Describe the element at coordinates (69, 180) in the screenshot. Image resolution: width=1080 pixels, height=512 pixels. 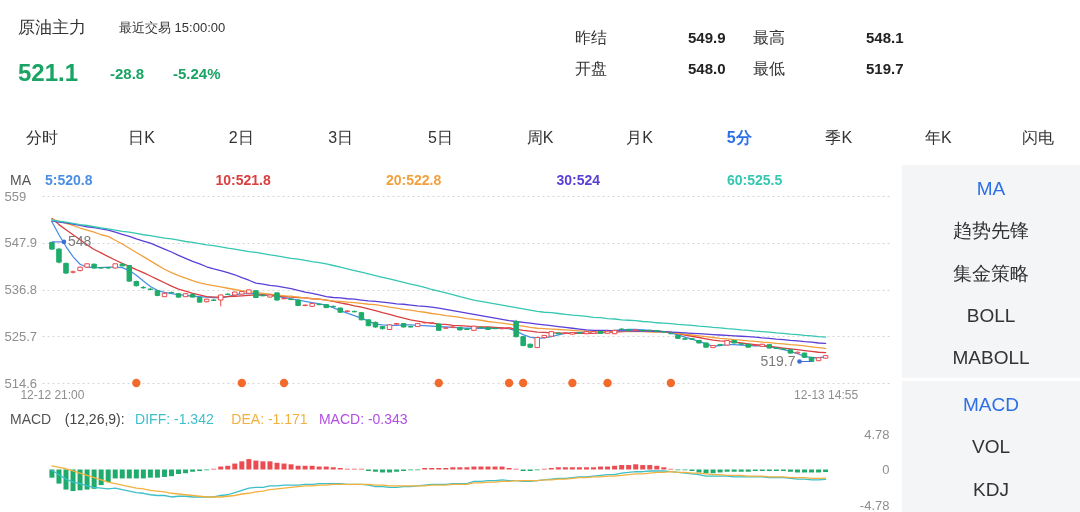
I see `text: 5:520.8` at that location.